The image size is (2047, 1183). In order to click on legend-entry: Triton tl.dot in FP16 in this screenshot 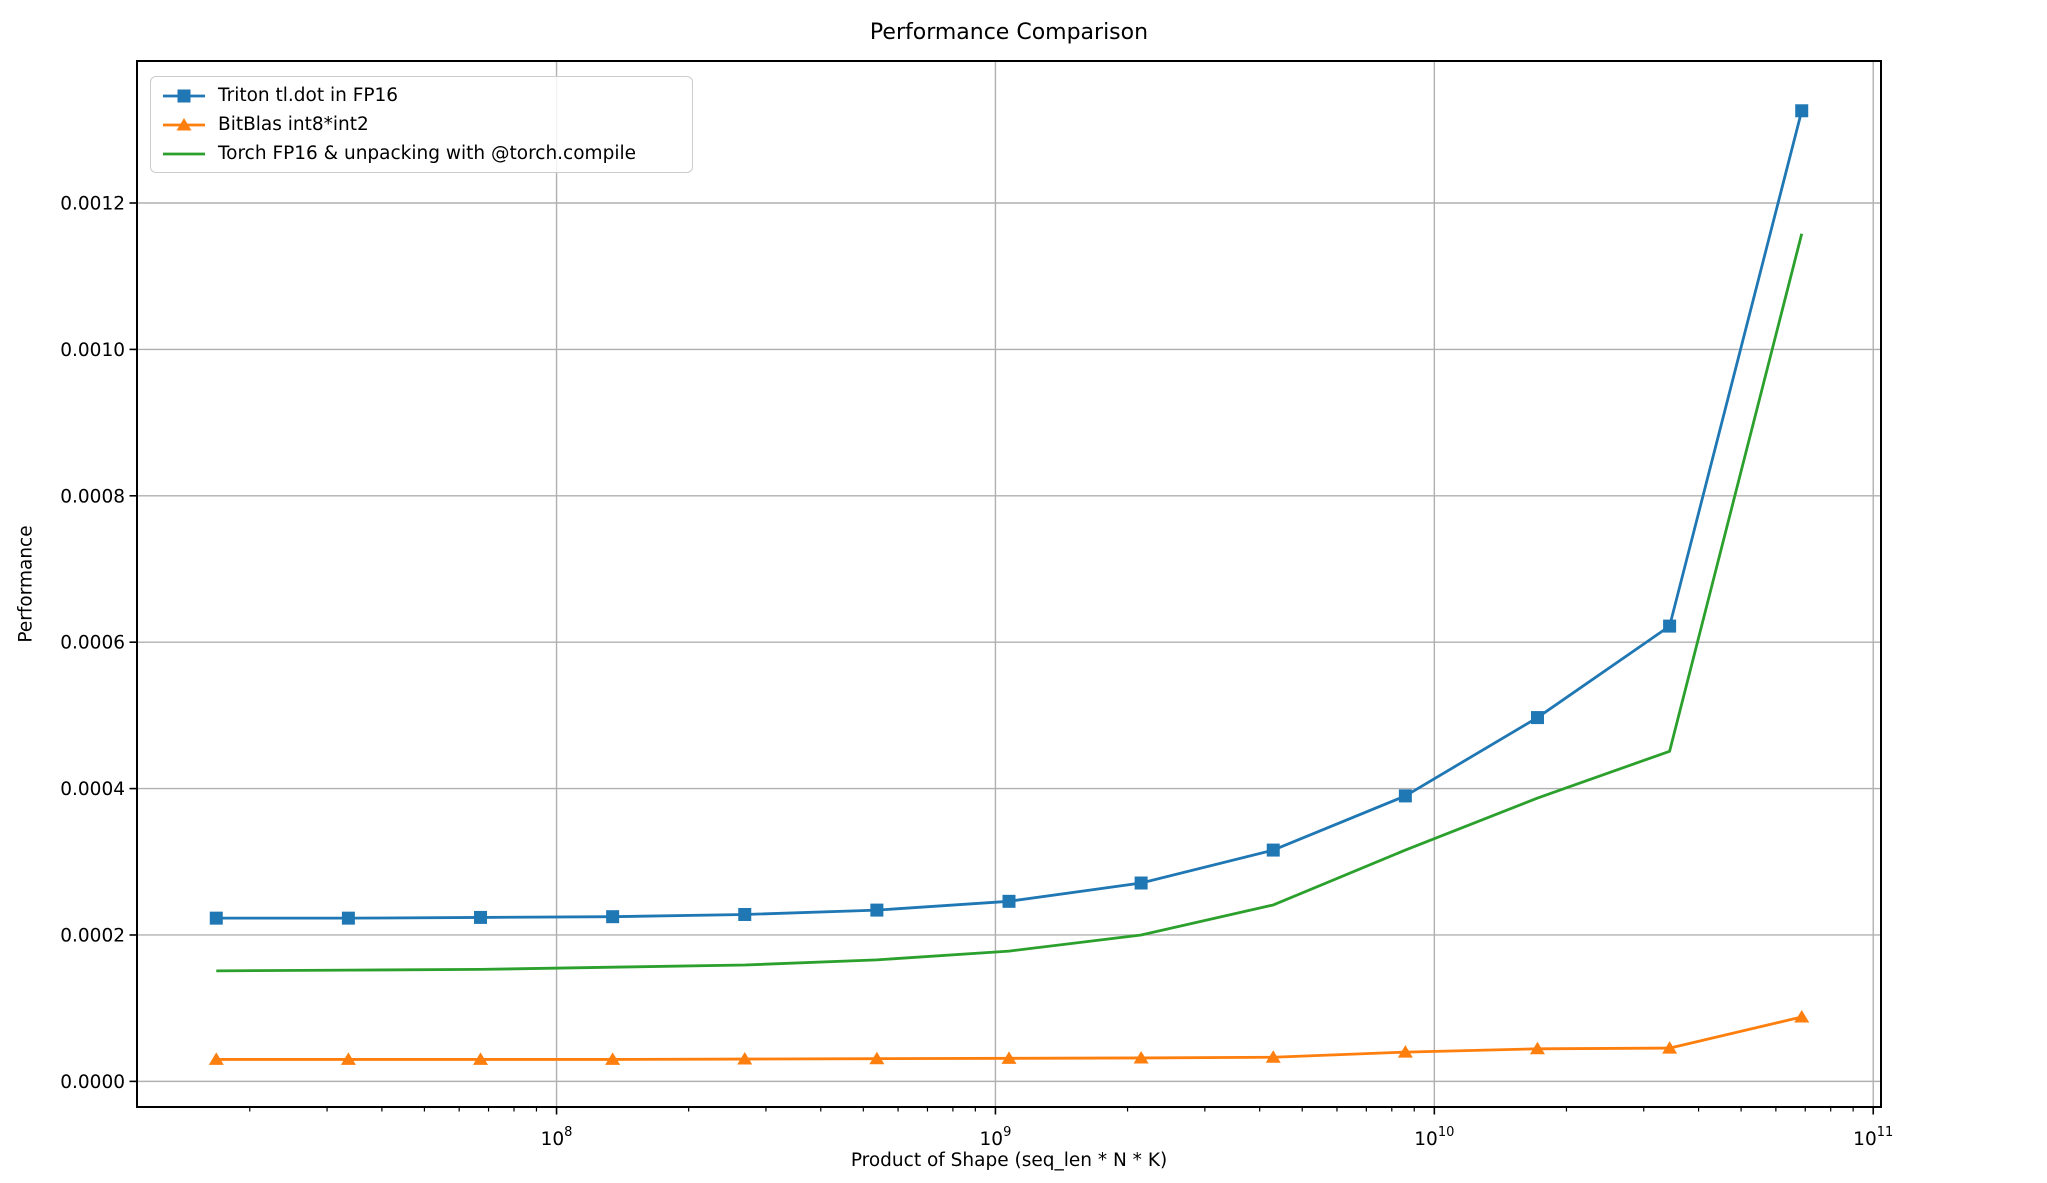, I will do `click(421, 95)`.